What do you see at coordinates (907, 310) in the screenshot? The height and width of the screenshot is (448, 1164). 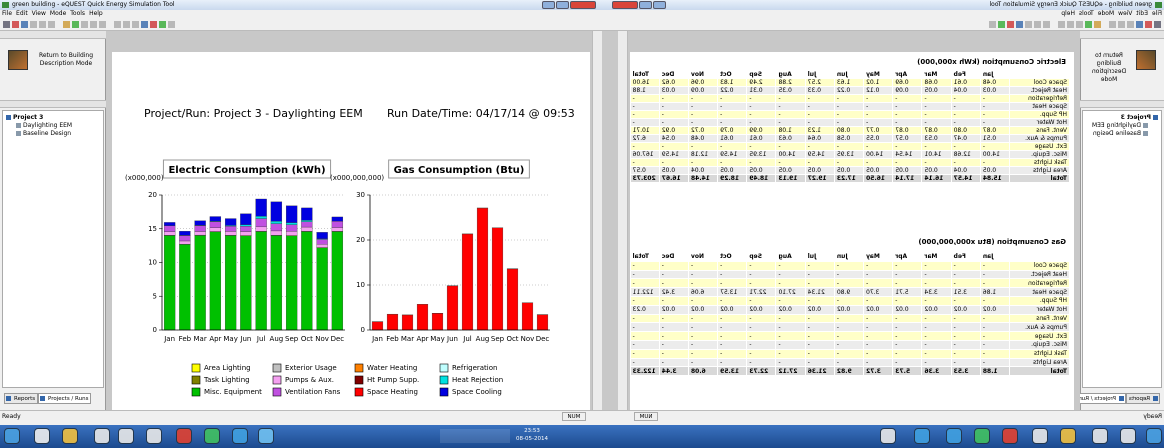 I see `value-cell: 0.02` at bounding box center [907, 310].